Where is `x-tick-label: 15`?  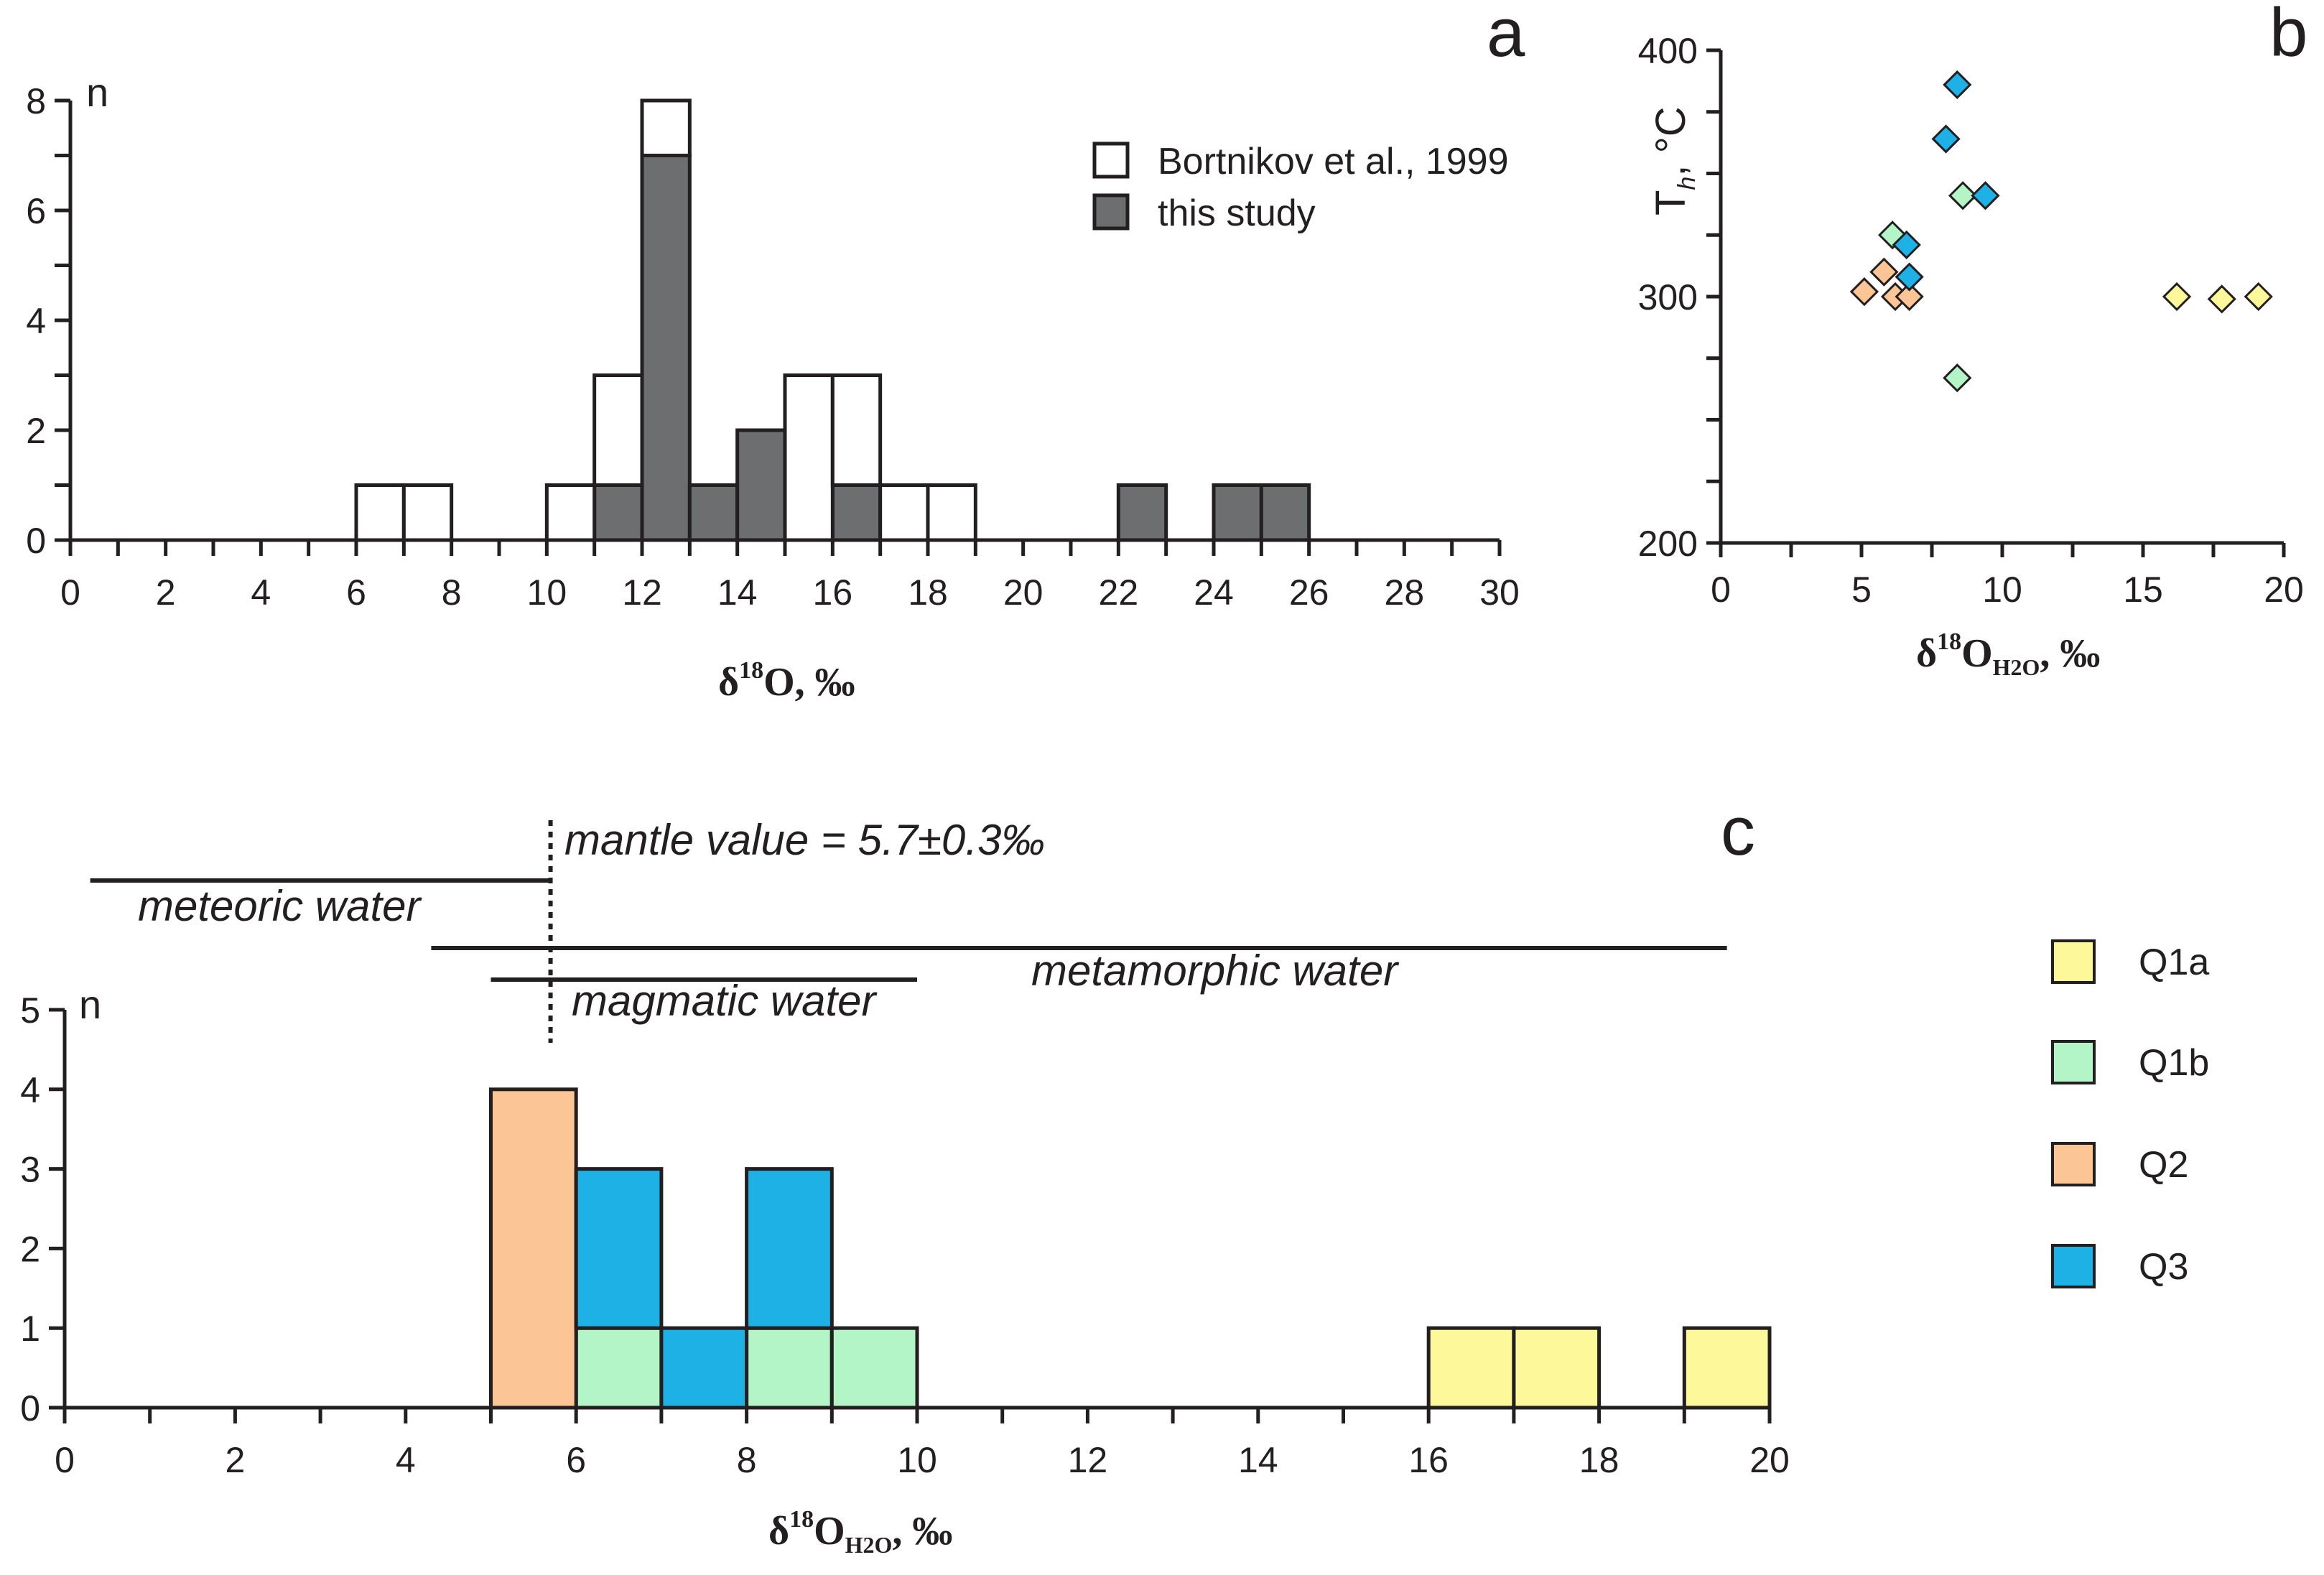
x-tick-label: 15 is located at coordinates (2143, 590).